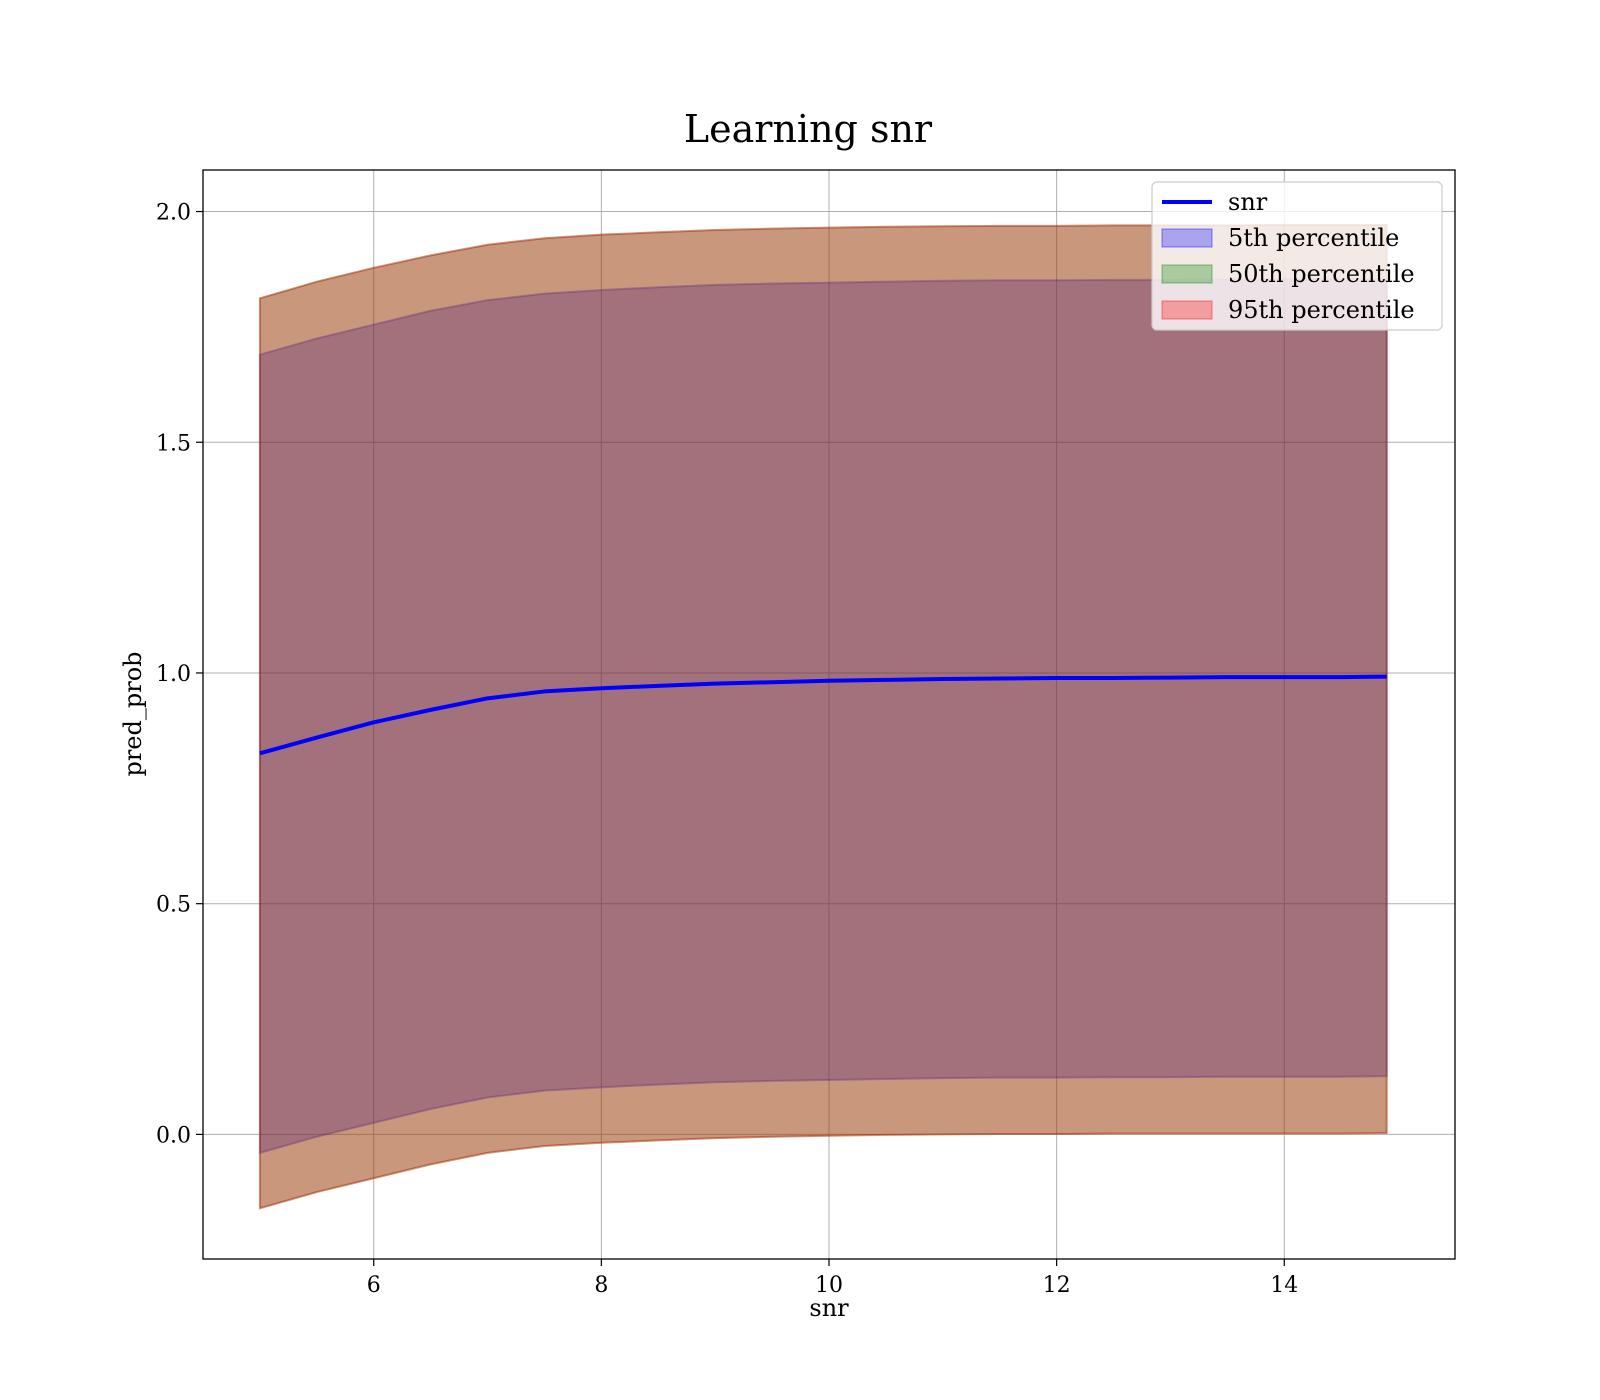 The width and height of the screenshot is (1600, 1400). Describe the element at coordinates (173, 674) in the screenshot. I see `y-tick-label: 1.0` at that location.